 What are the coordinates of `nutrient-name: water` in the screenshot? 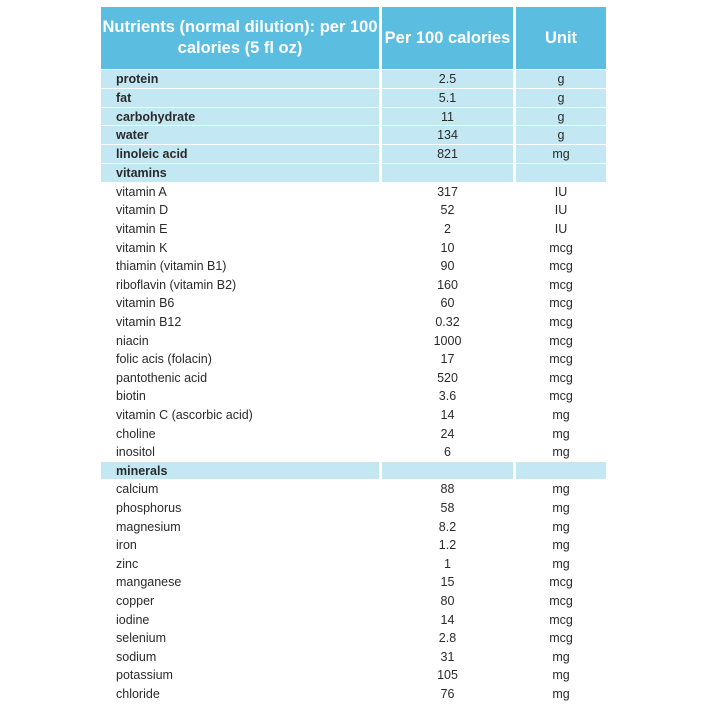 It's located at (240, 135).